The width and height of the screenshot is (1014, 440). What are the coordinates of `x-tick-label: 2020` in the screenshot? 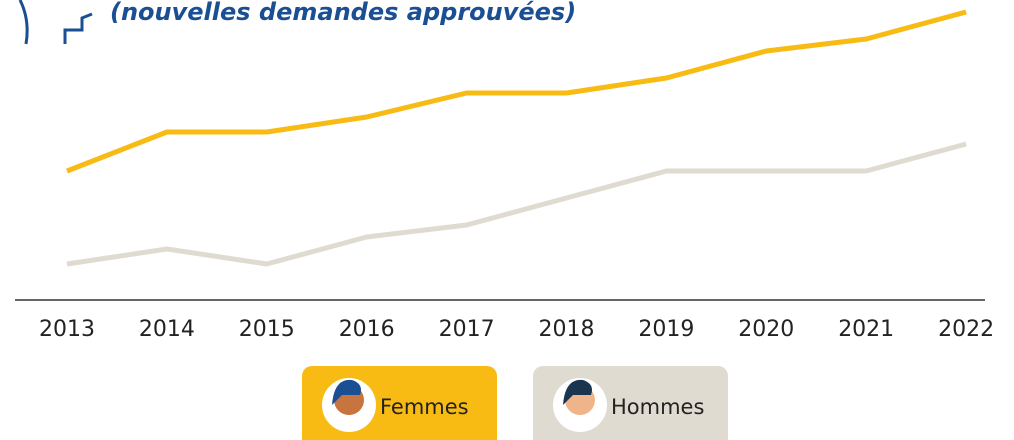 It's located at (766, 329).